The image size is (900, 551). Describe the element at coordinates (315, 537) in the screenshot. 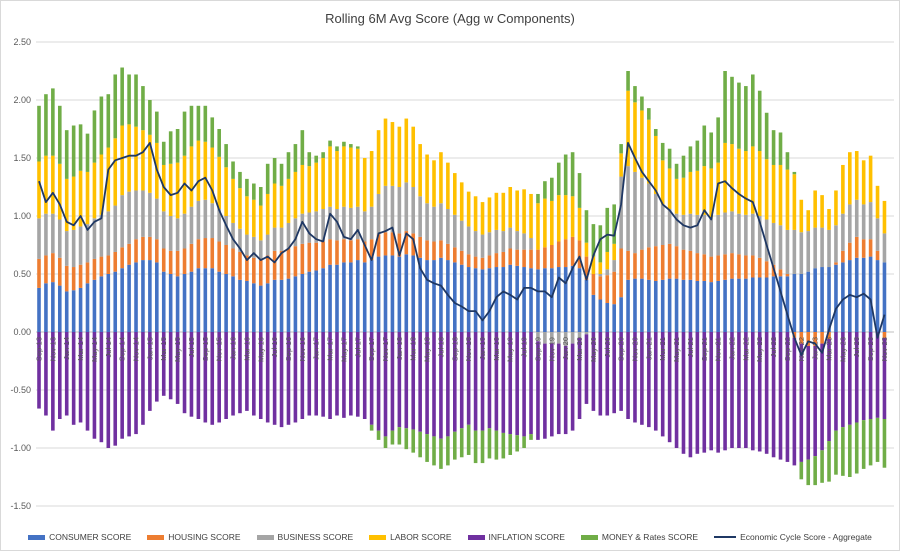

I see `legend-label: BUSINESS SCORE` at that location.